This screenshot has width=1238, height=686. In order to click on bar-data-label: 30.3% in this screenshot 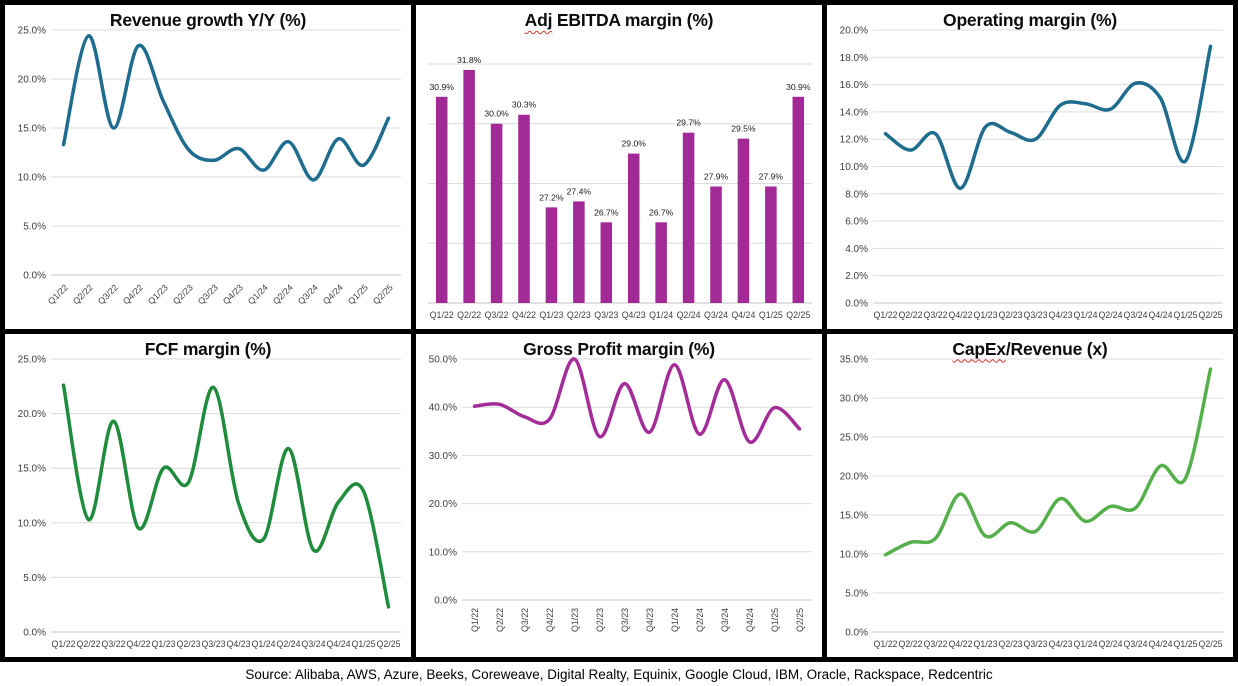, I will do `click(524, 105)`.